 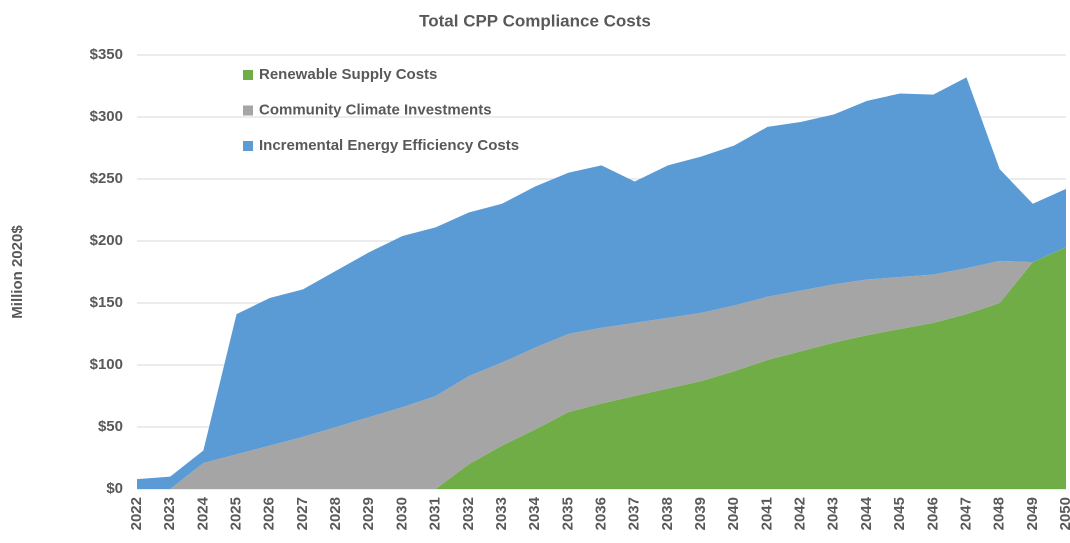 What do you see at coordinates (169, 513) in the screenshot?
I see `x-tick-label: 2023` at bounding box center [169, 513].